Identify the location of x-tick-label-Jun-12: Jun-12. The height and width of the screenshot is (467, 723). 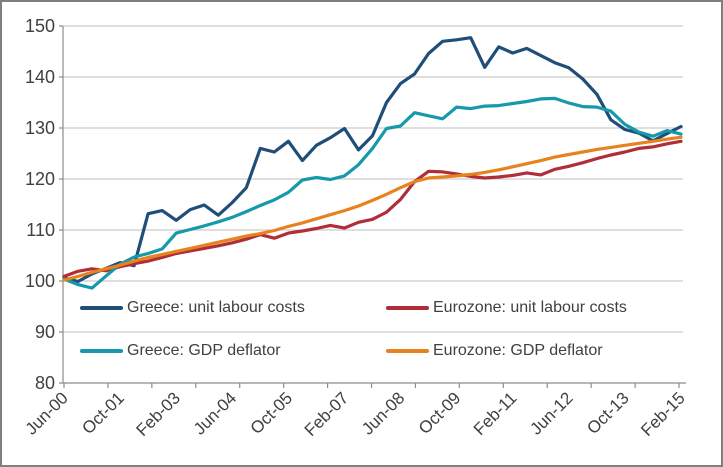
(551, 413).